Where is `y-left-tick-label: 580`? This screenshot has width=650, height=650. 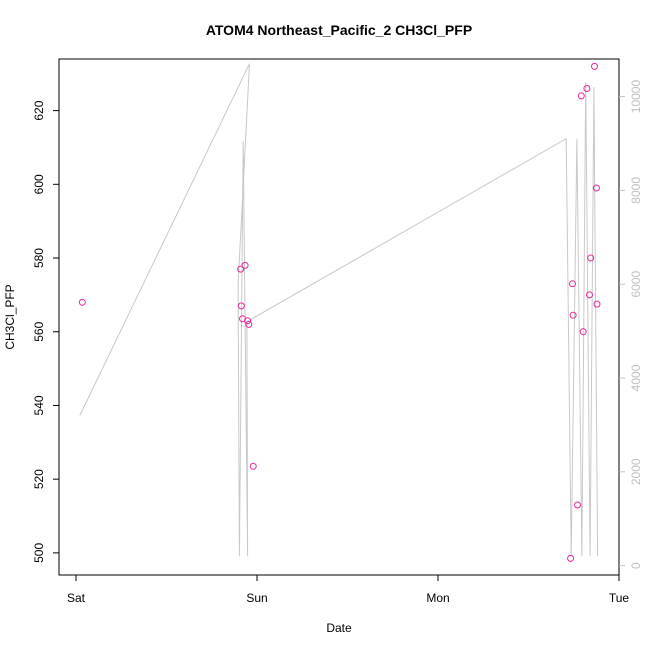 y-left-tick-label: 580 is located at coordinates (39, 258).